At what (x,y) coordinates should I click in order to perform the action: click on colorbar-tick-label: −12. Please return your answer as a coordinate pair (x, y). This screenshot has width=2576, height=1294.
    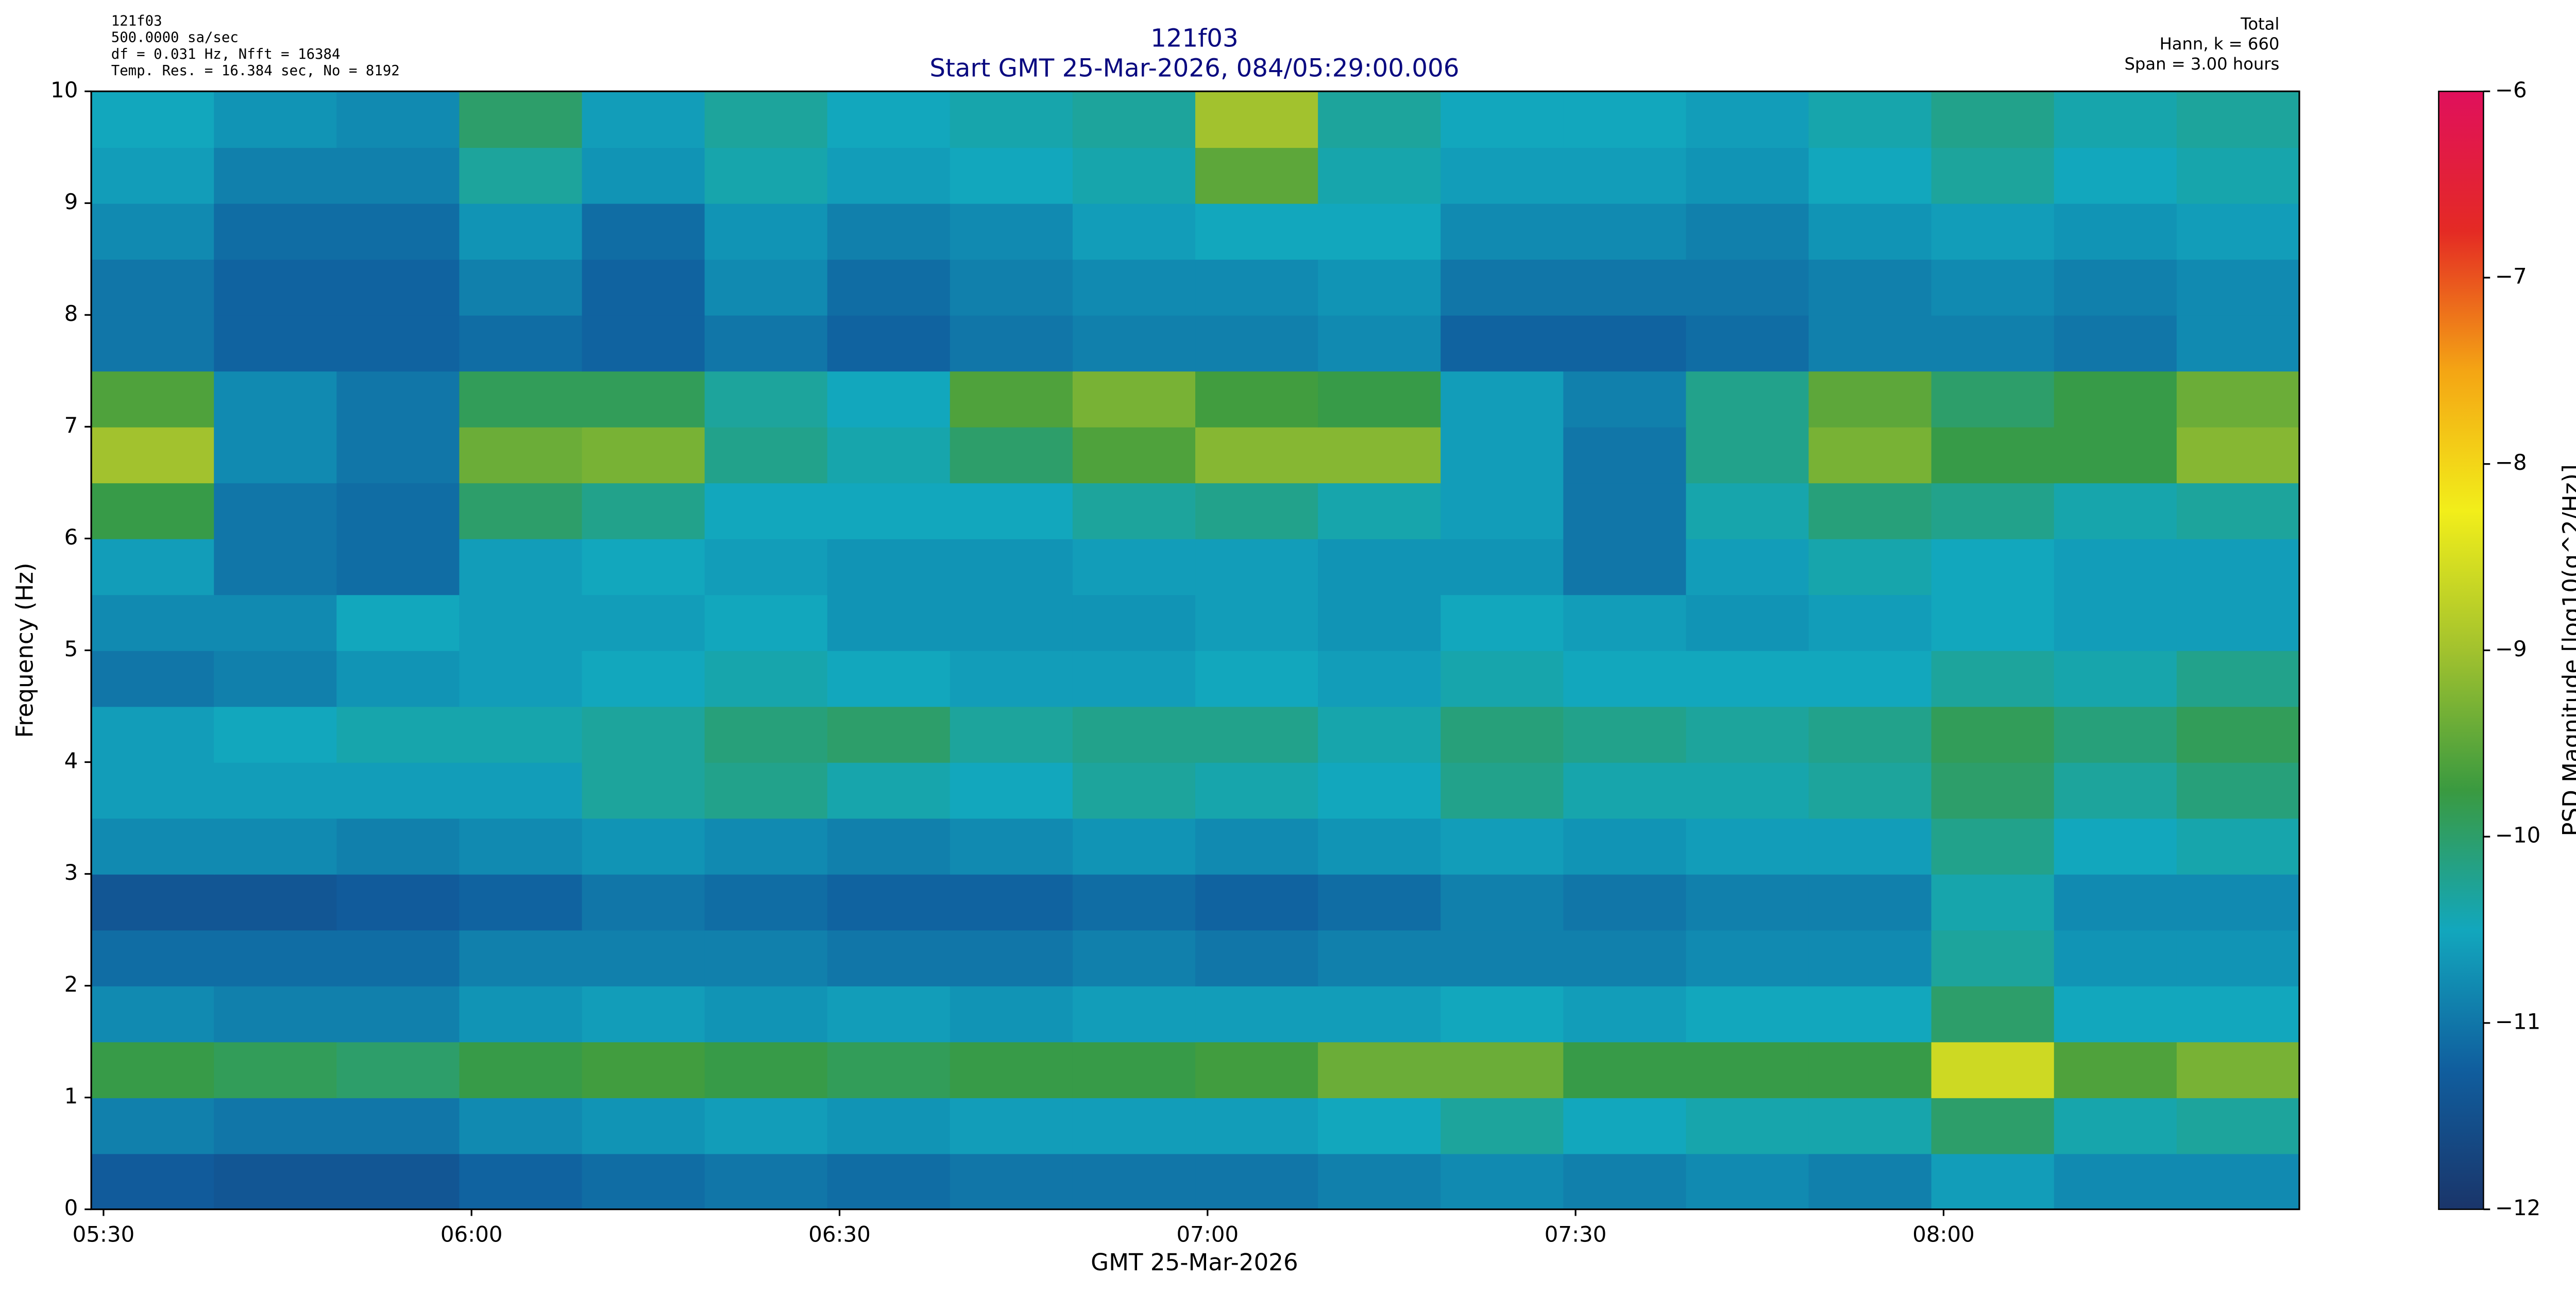
    Looking at the image, I should click on (2517, 1207).